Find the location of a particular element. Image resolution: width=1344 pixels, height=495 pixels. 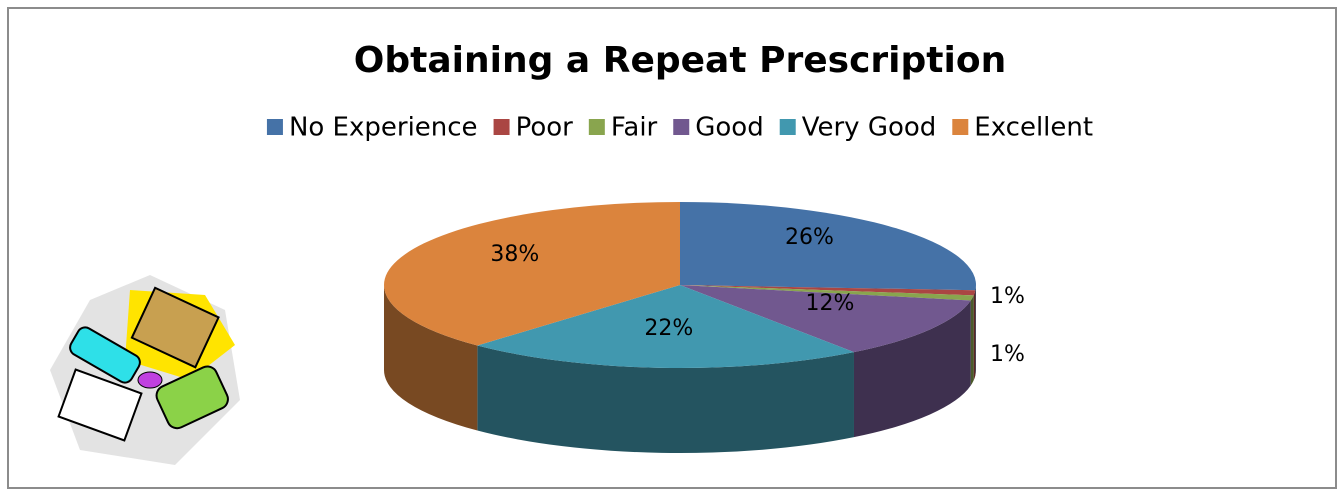

pie-tops is located at coordinates (680, 285).